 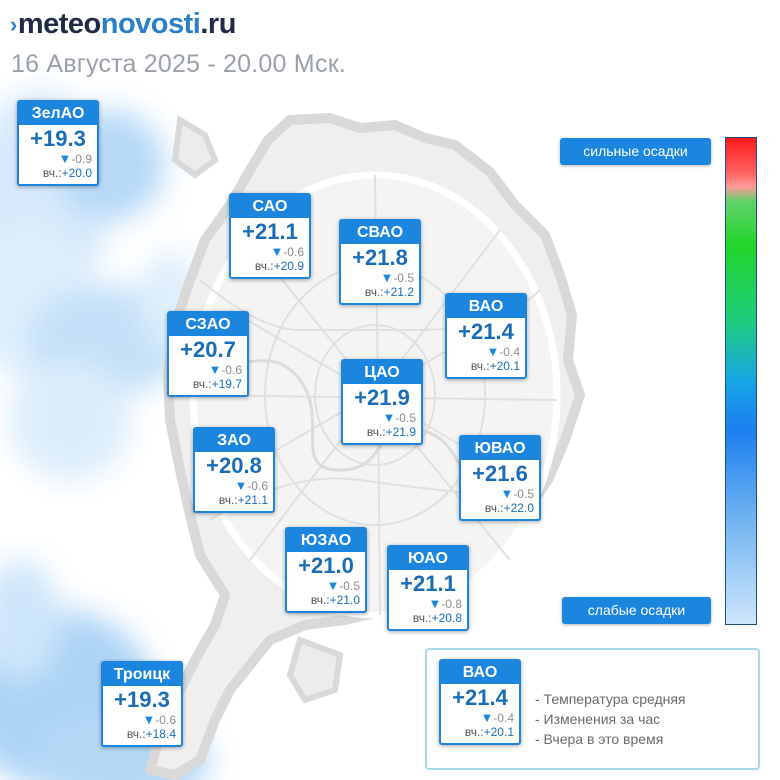 What do you see at coordinates (380, 232) in the screenshot?
I see `district-name: СВАО` at bounding box center [380, 232].